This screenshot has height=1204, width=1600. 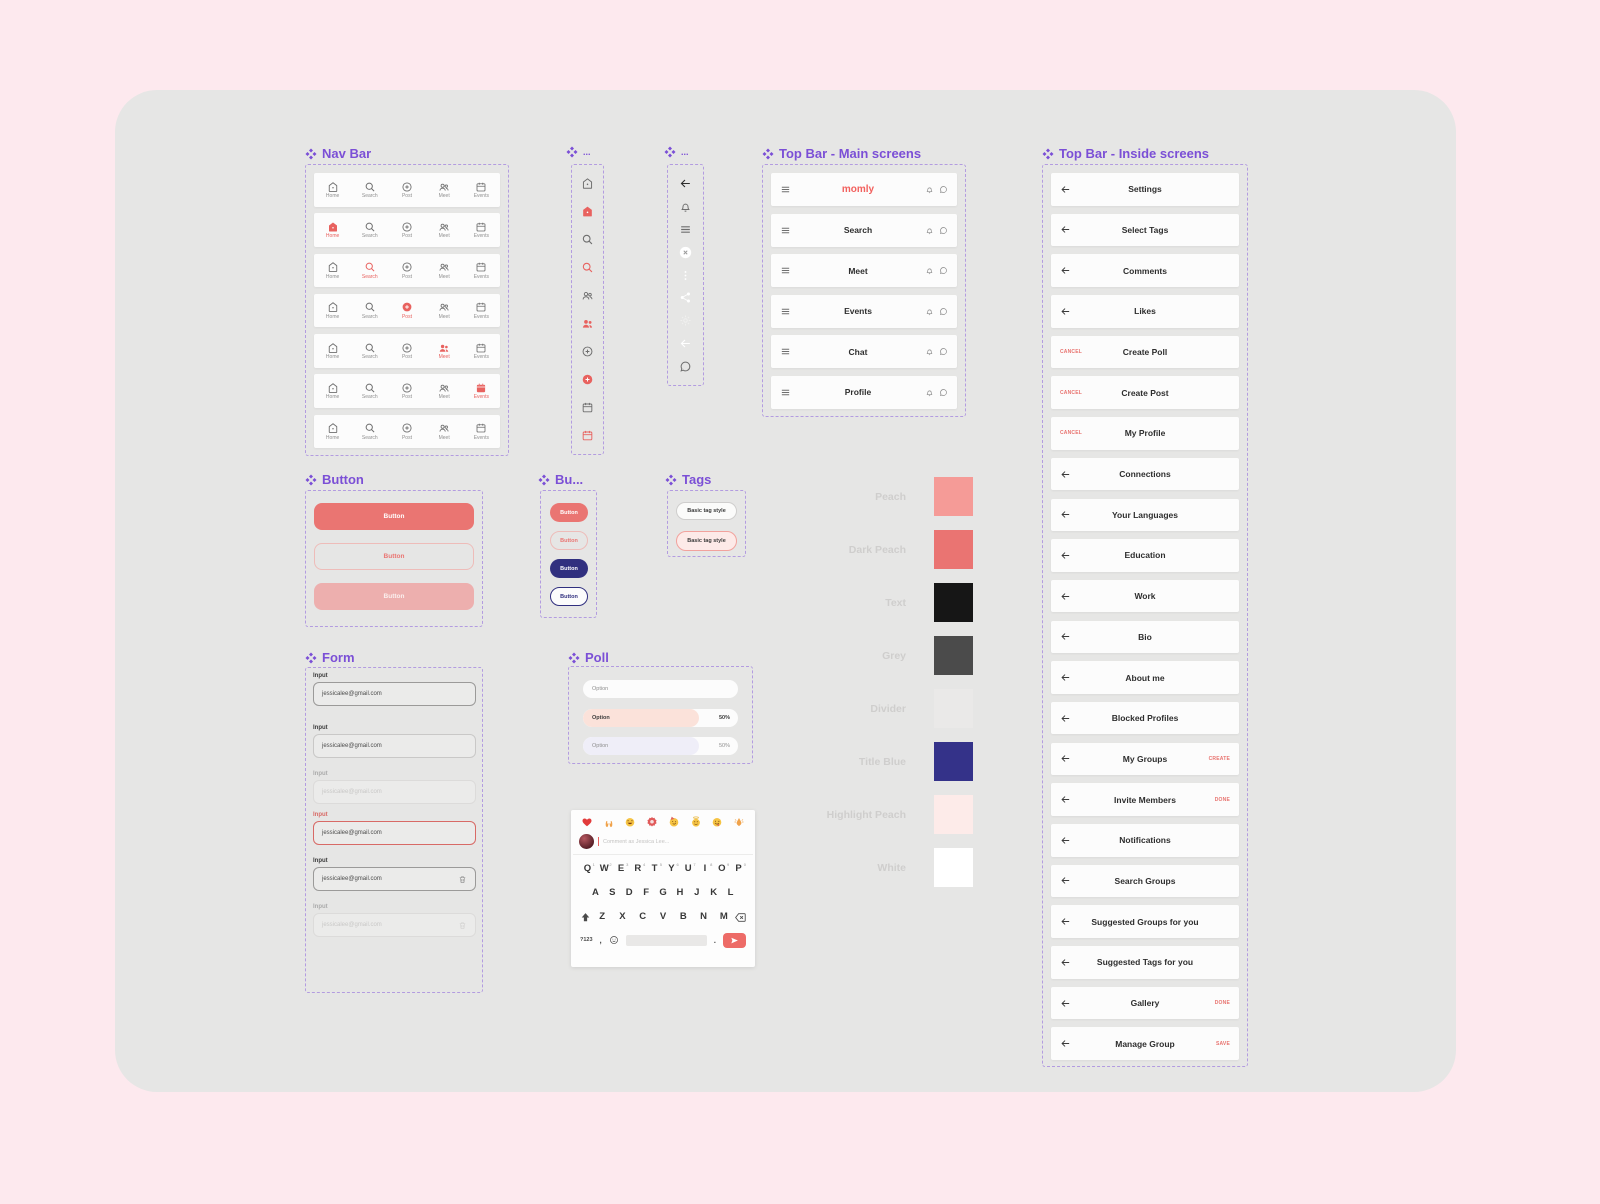 I want to click on save-button: SAVE, so click(x=1222, y=1043).